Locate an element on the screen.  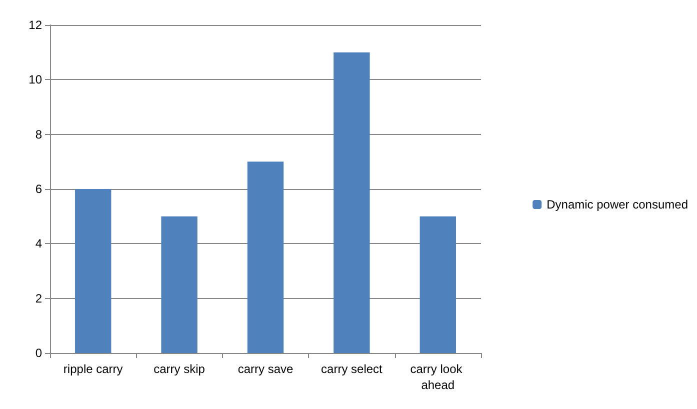
x-tick-label: carry look ahead is located at coordinates (438, 377).